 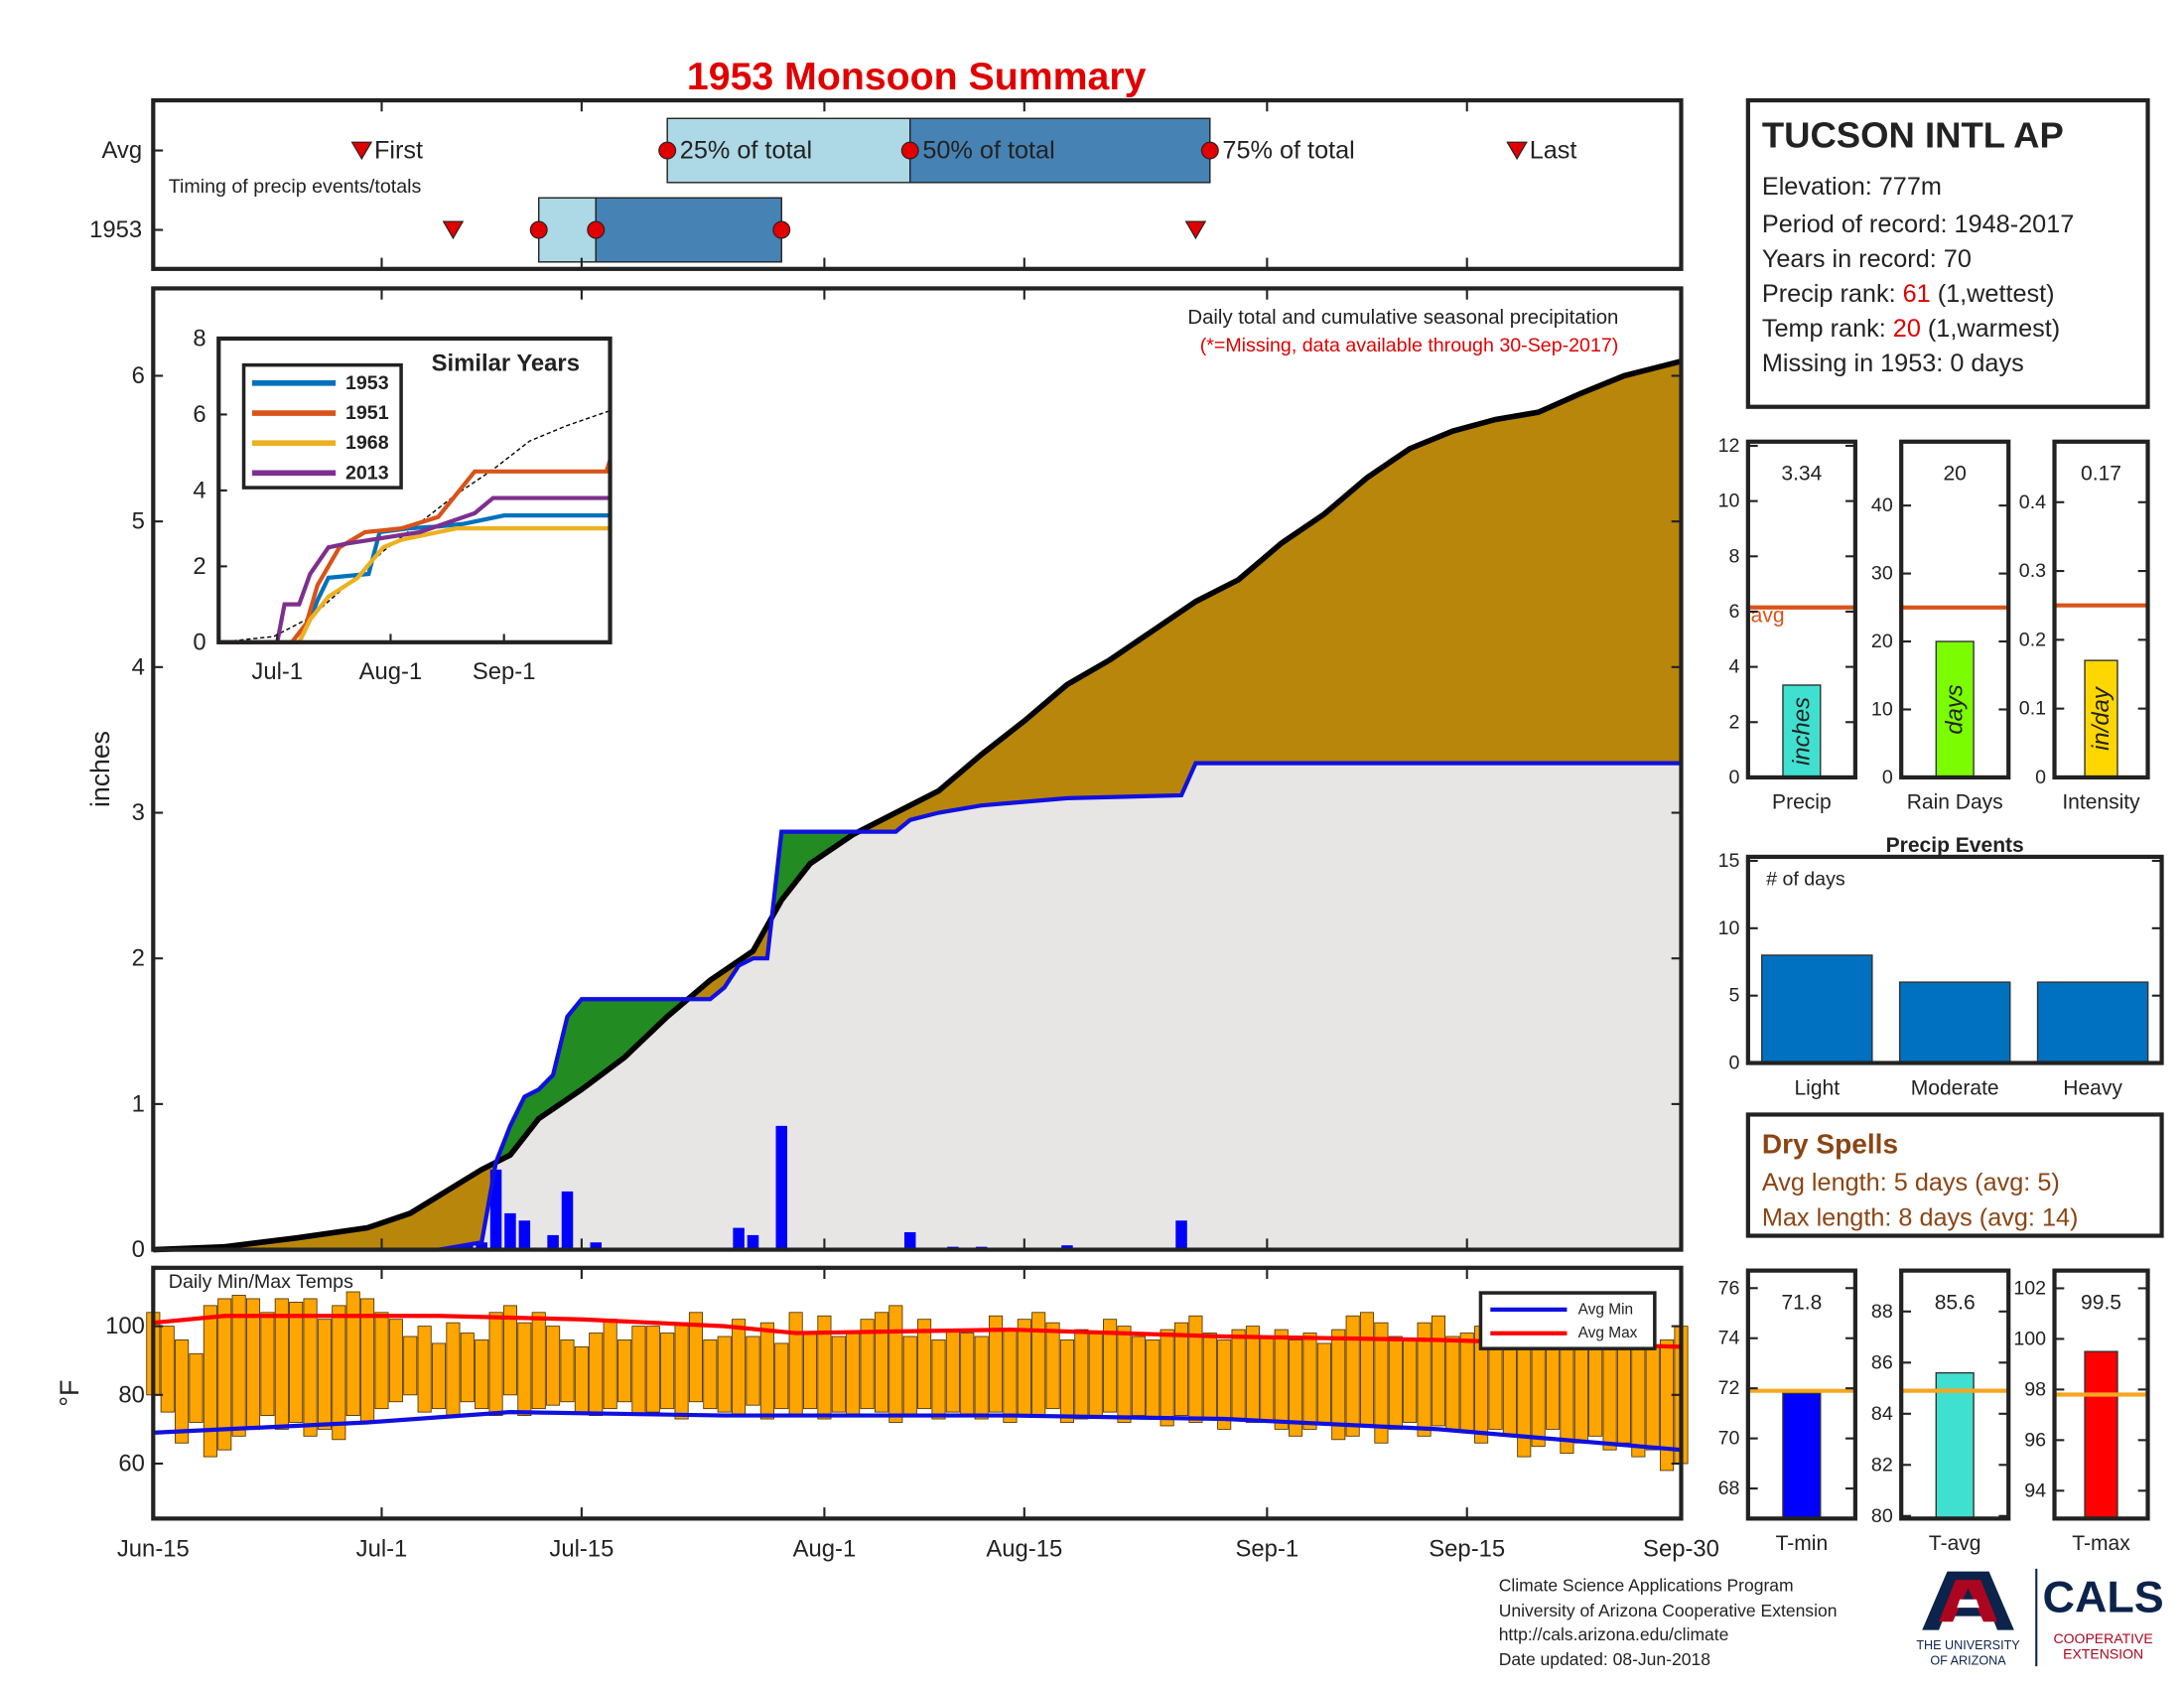 I want to click on y-tick-label: 74, so click(x=1729, y=1338).